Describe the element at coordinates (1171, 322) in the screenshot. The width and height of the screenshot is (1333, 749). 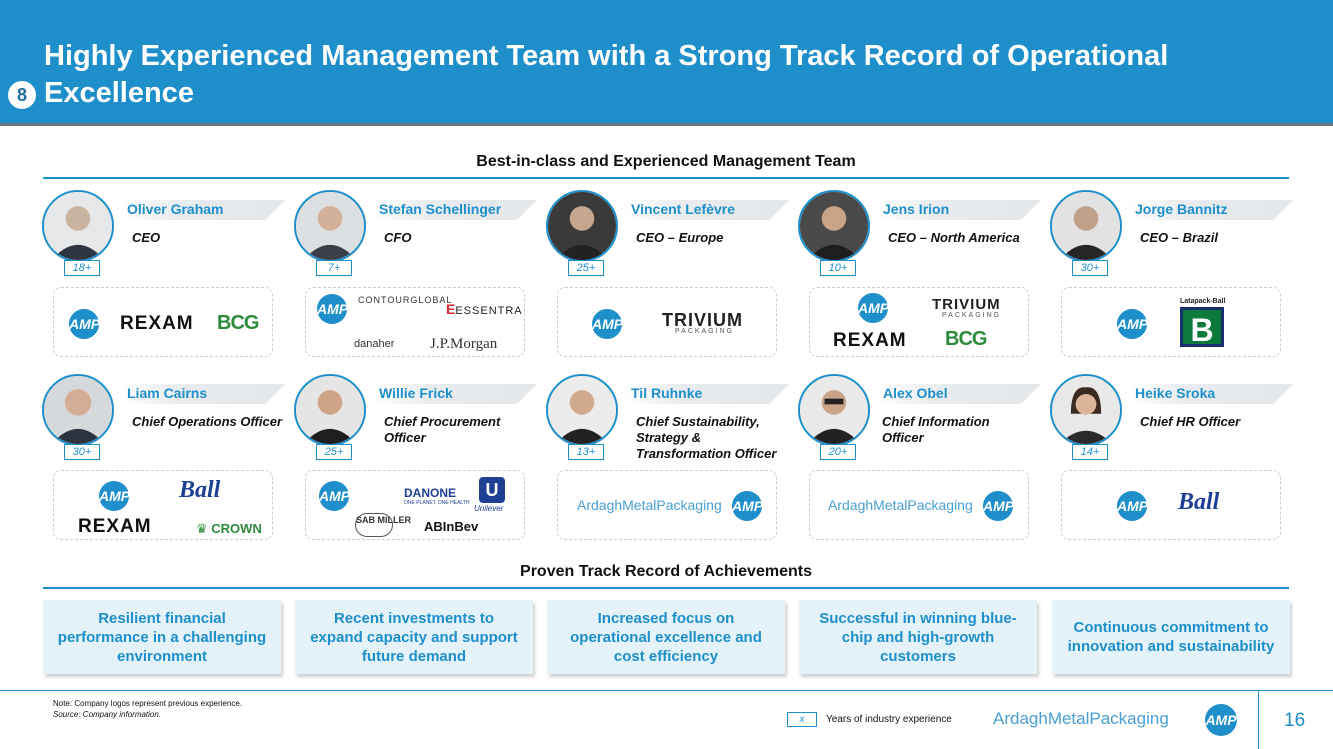
I see `logos-jorge-bannitz: AMP Latapack-Ball B` at that location.